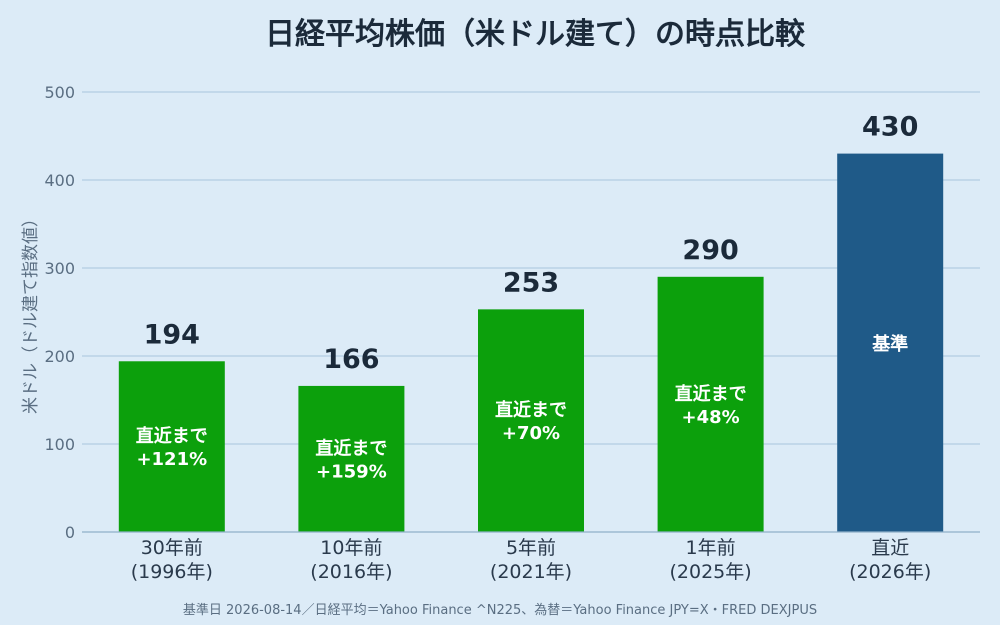 The image size is (1000, 625). What do you see at coordinates (59, 356) in the screenshot?
I see `y-tick-label: 200` at bounding box center [59, 356].